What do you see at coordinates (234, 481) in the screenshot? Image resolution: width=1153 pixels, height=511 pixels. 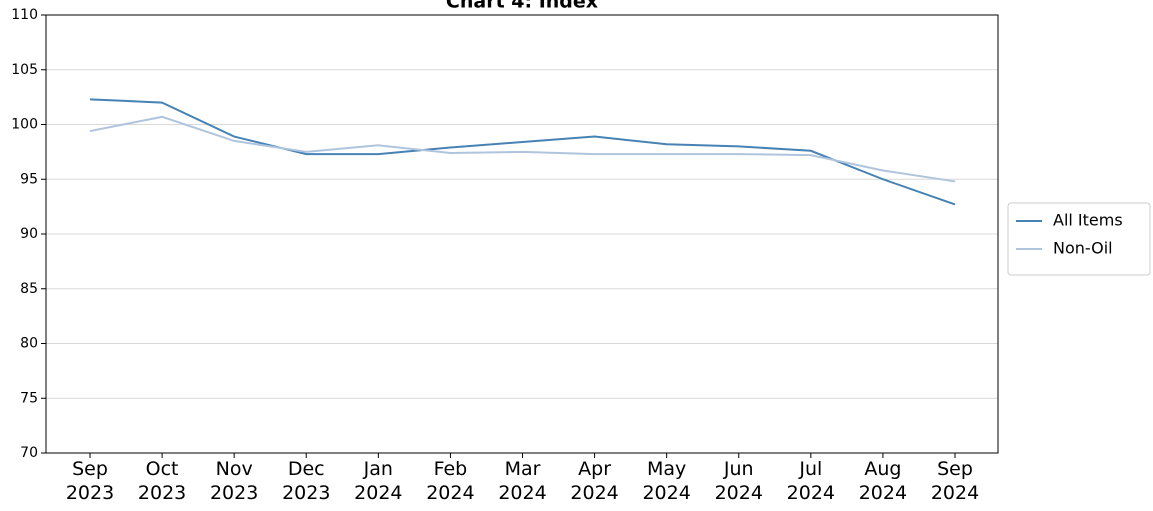 I see `x-tick-label: Nov 2023` at bounding box center [234, 481].